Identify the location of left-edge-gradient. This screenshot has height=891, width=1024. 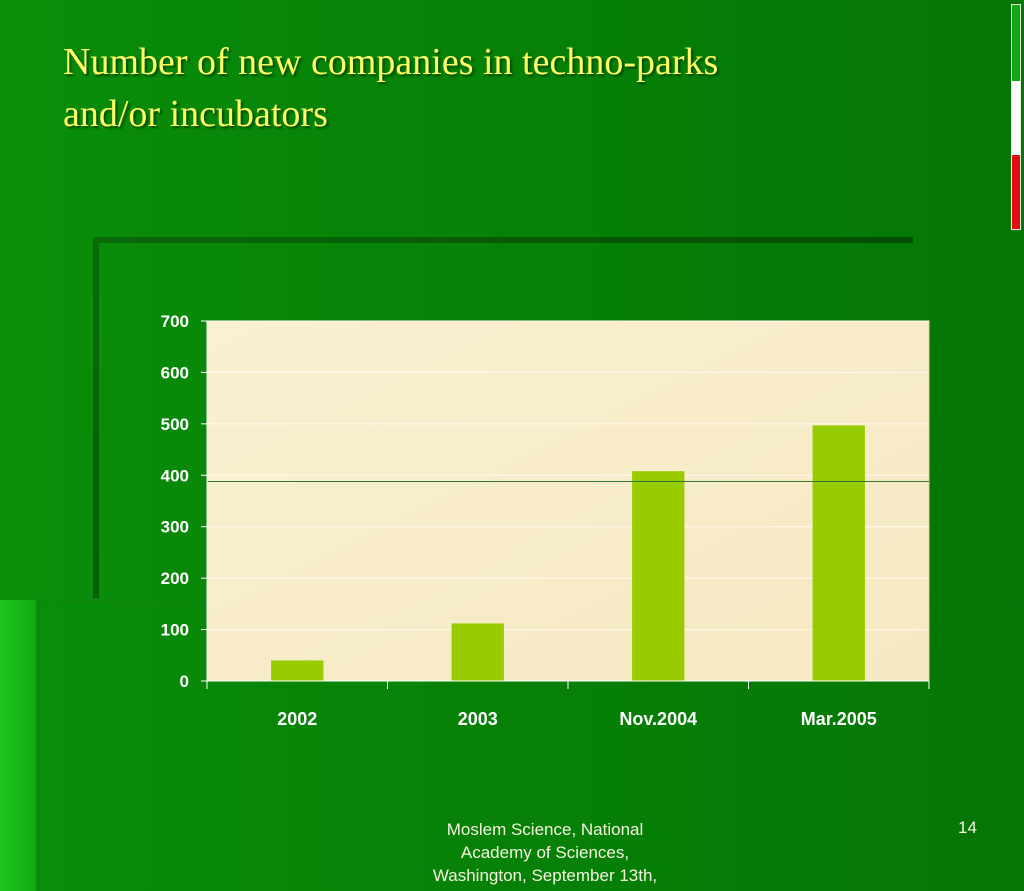
(20, 745).